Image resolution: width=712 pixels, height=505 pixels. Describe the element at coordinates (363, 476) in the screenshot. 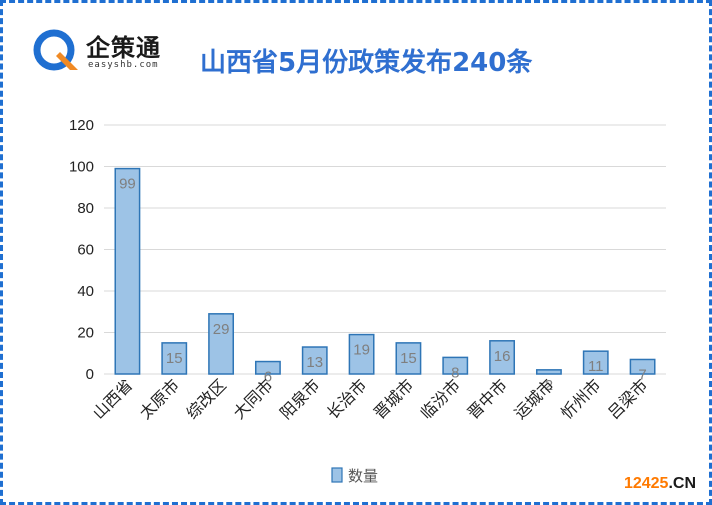

I see `legend-label: 数量` at that location.